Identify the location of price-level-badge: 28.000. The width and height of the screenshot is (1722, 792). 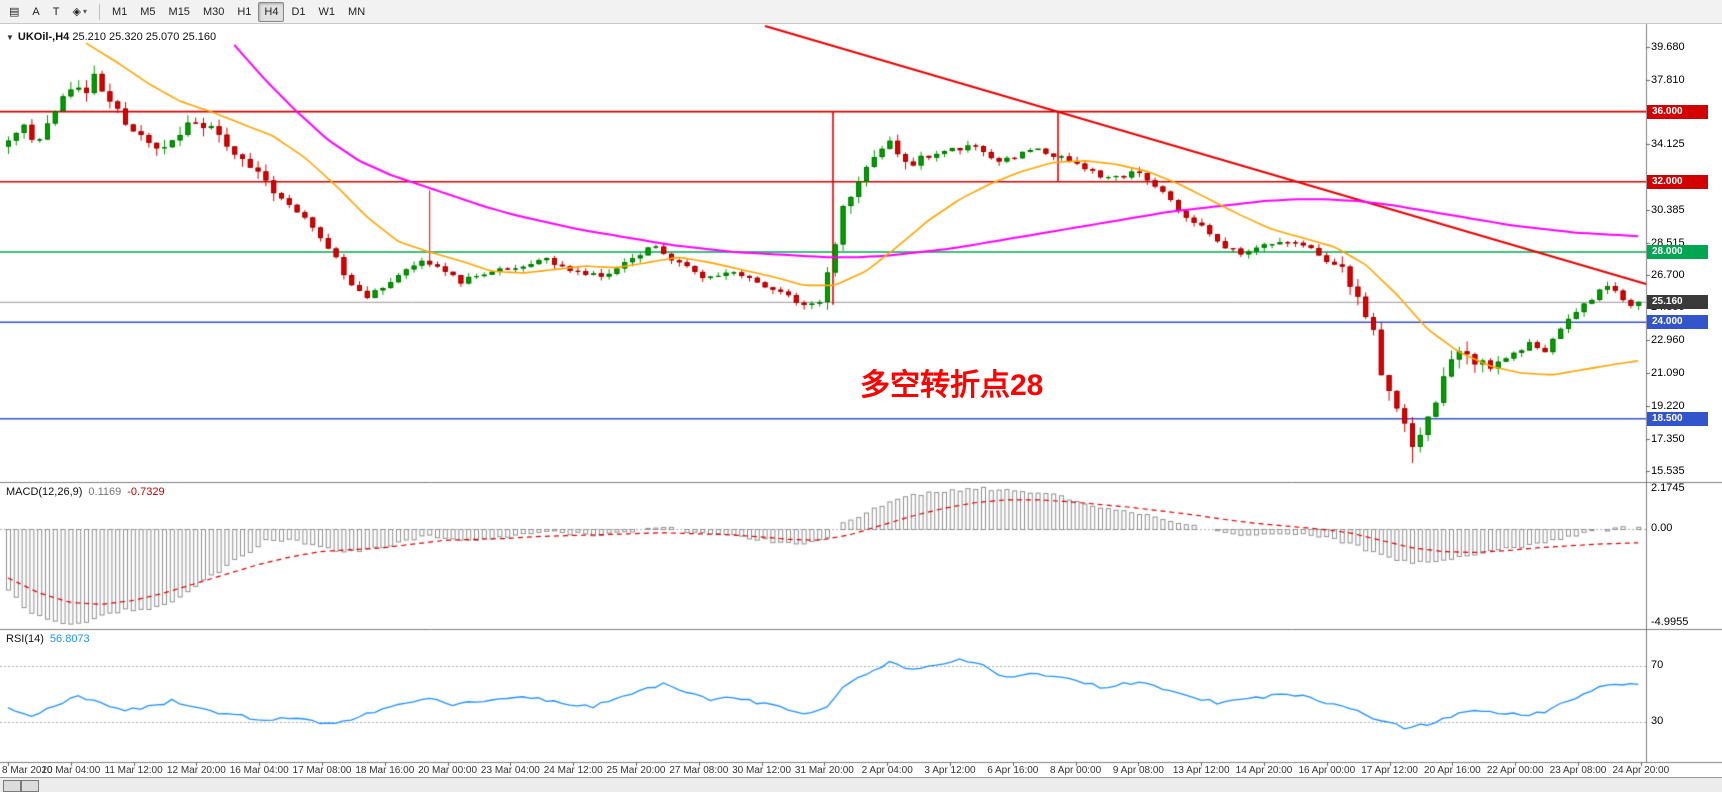
(1677, 251).